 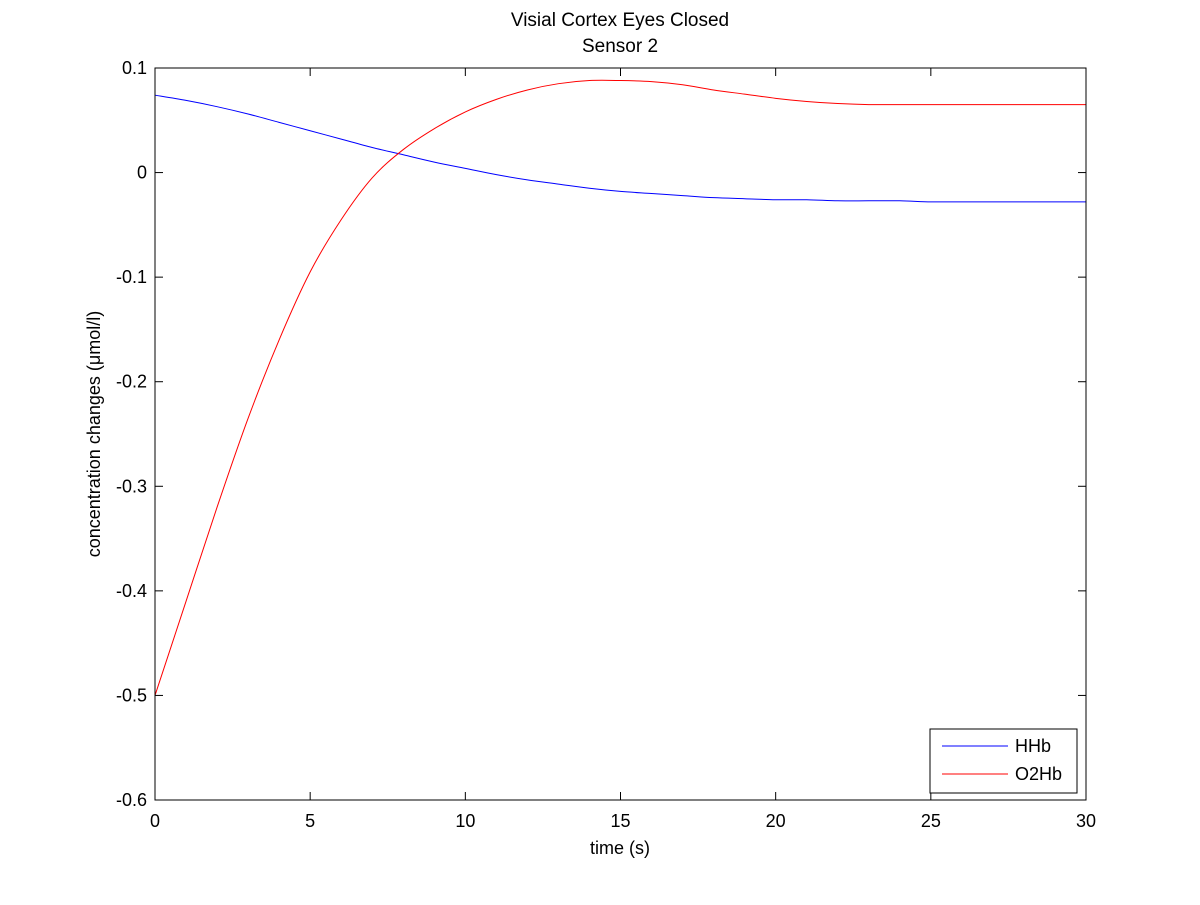 I want to click on x-tick-label: 20, so click(x=776, y=821).